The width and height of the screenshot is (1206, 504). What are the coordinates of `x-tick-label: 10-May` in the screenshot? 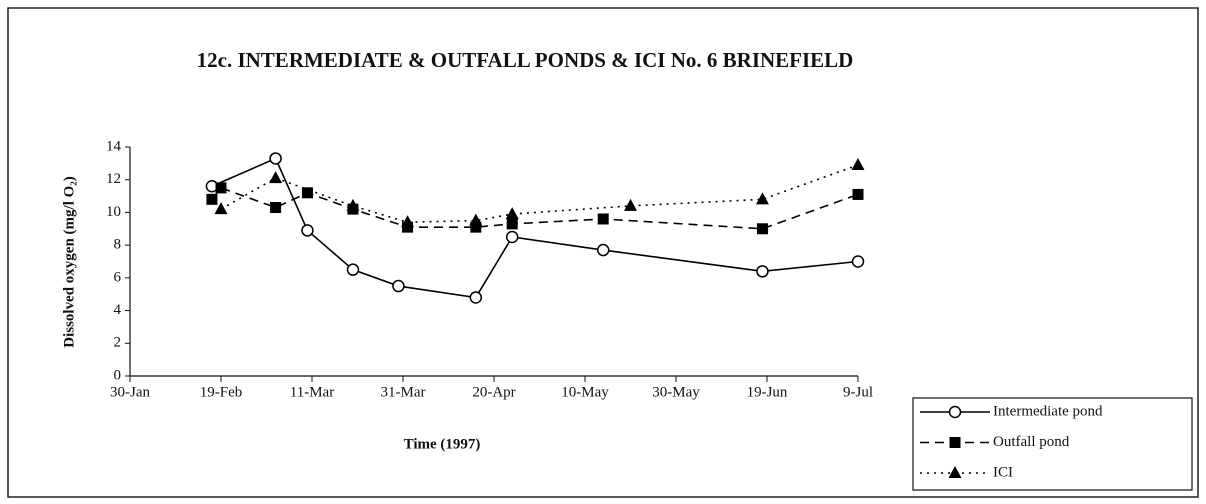 It's located at (585, 392).